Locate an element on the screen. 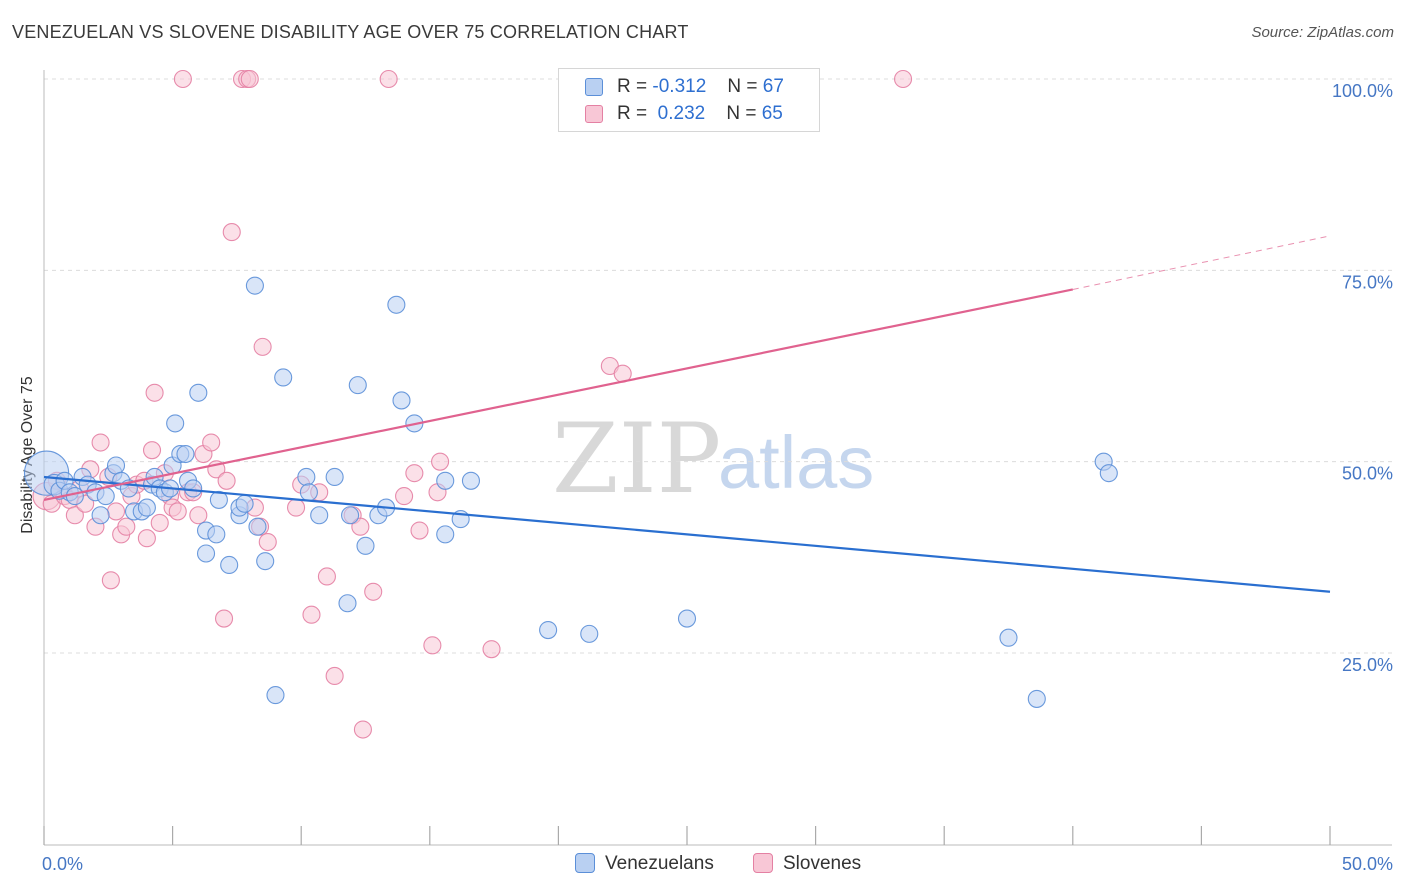  legend-swatch-venezuelans is located at coordinates (594, 87).